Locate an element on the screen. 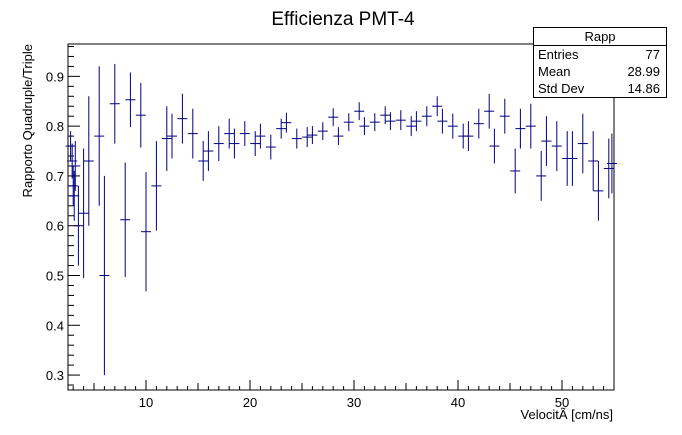 This screenshot has height=435, width=682. chart-title: Efficienza PMT-4 is located at coordinates (343, 19).